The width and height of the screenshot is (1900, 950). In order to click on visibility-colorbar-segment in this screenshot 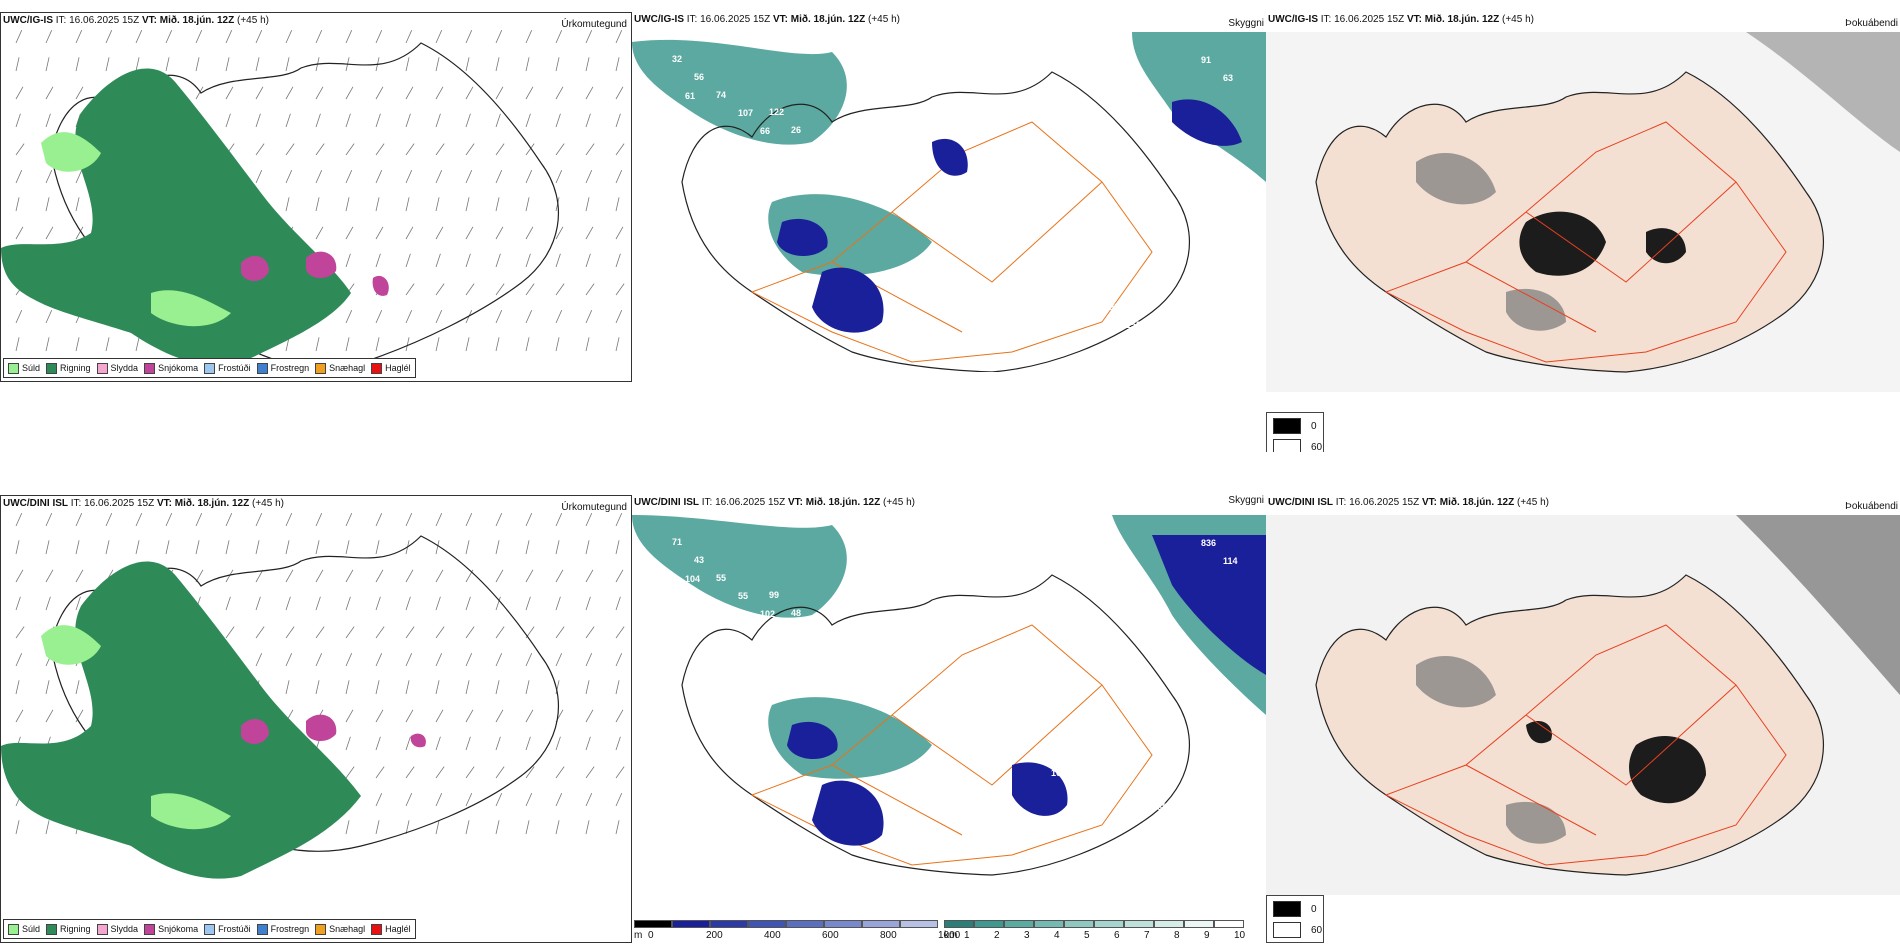, I will do `click(1079, 924)`.